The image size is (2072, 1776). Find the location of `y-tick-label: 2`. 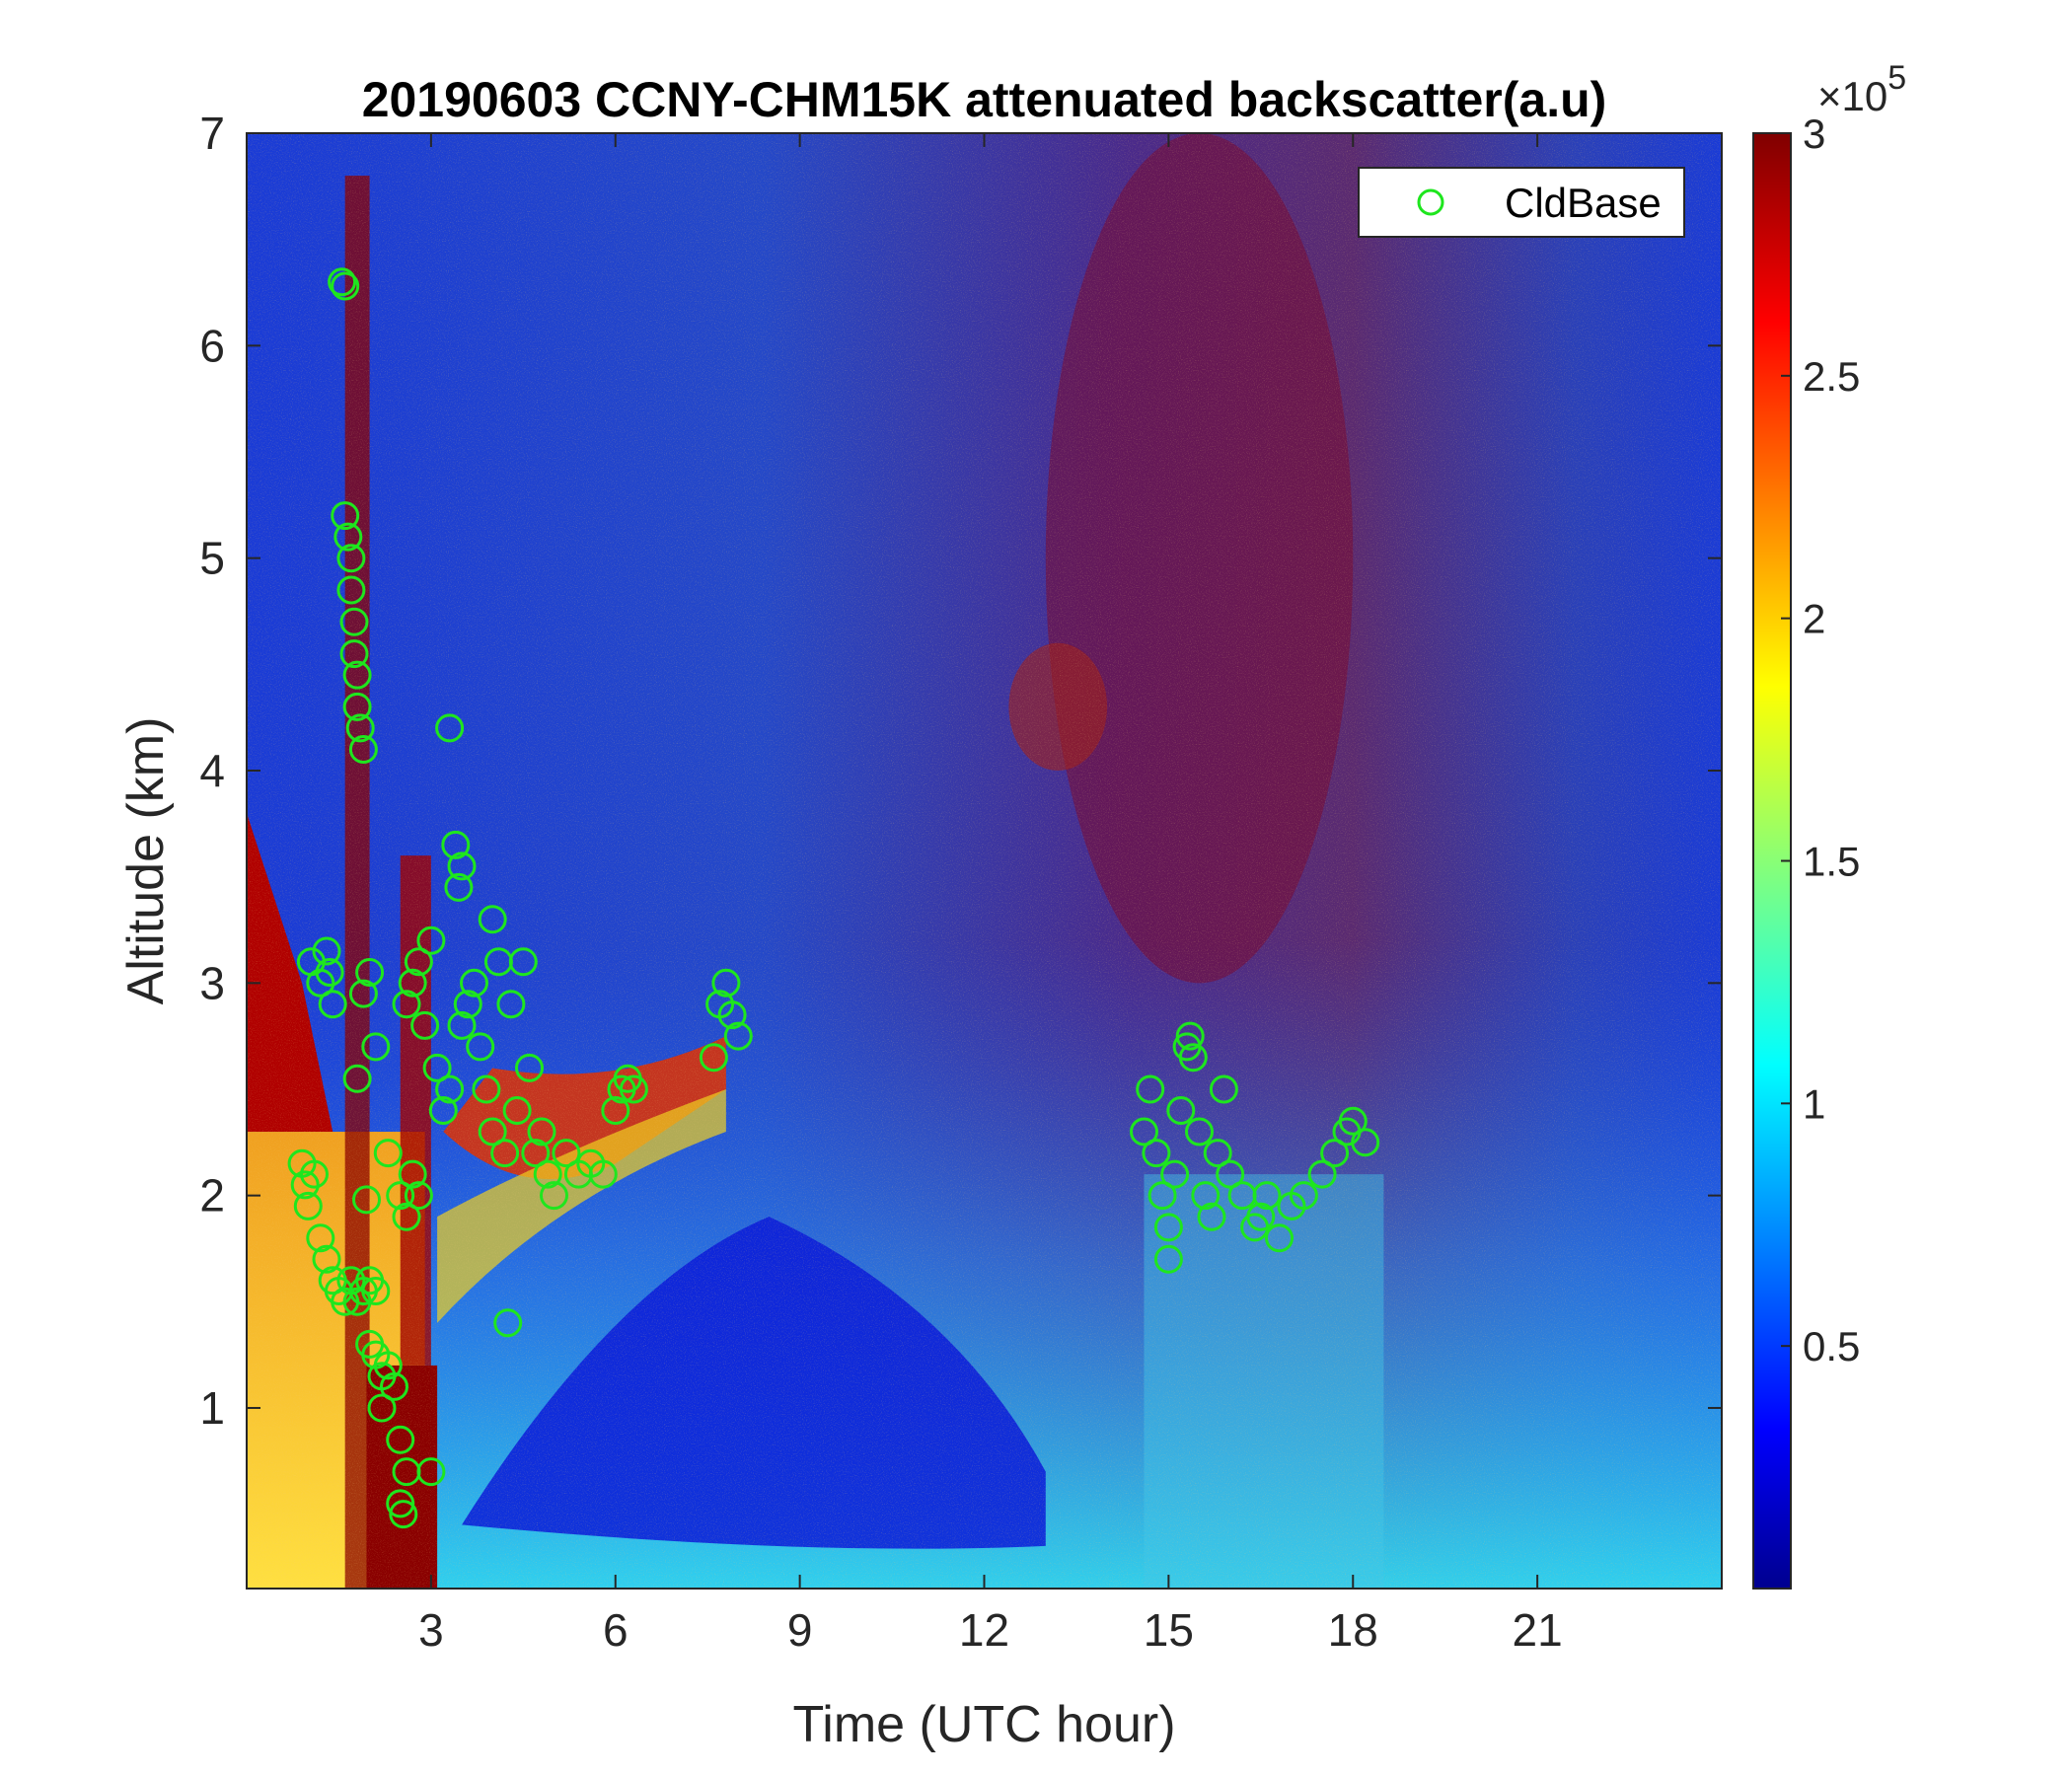

y-tick-label: 2 is located at coordinates (212, 1195).